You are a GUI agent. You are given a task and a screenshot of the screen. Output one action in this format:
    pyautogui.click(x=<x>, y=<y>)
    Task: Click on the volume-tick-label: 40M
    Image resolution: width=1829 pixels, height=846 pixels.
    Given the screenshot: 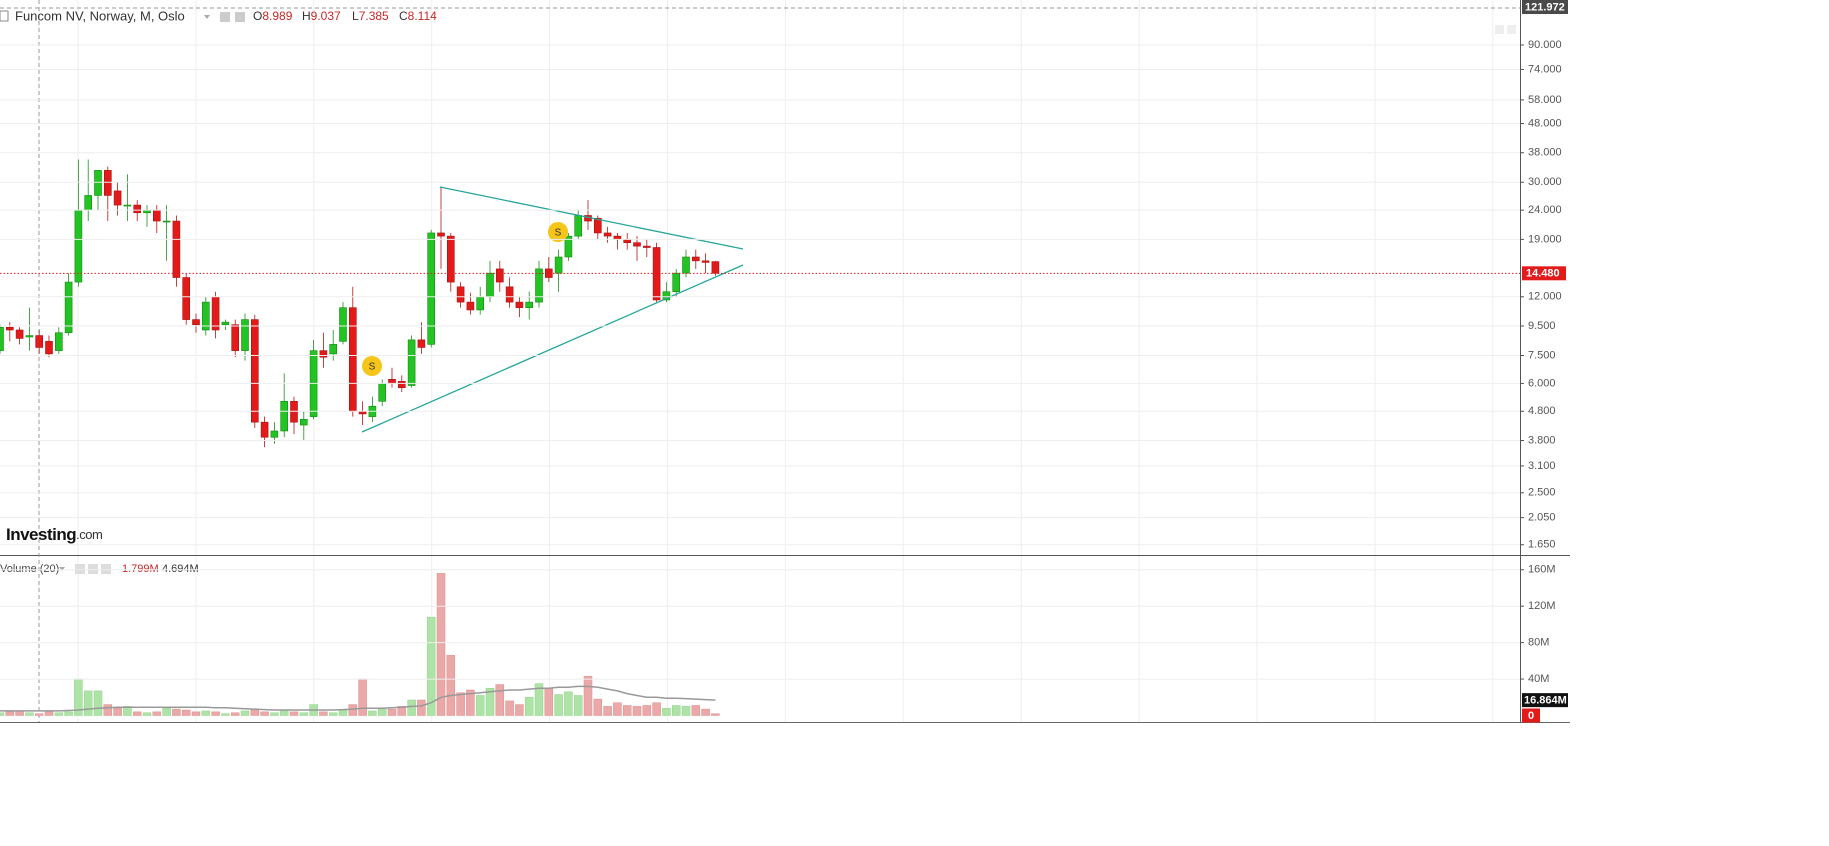 What is the action you would take?
    pyautogui.click(x=1538, y=679)
    